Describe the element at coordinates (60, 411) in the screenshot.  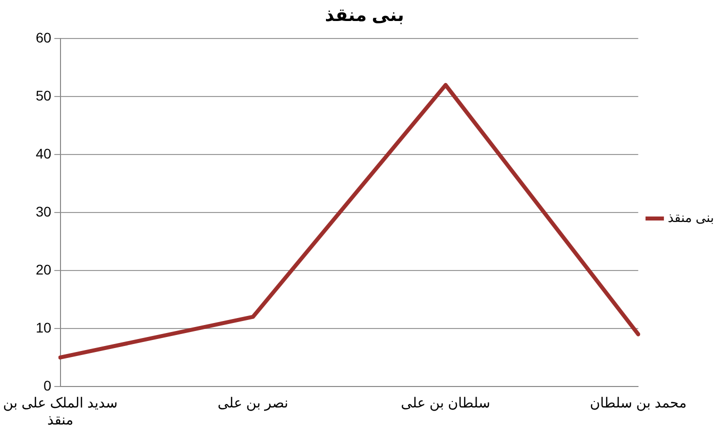
I see `x-tick-label: سدید الملک علی بن منقذ` at that location.